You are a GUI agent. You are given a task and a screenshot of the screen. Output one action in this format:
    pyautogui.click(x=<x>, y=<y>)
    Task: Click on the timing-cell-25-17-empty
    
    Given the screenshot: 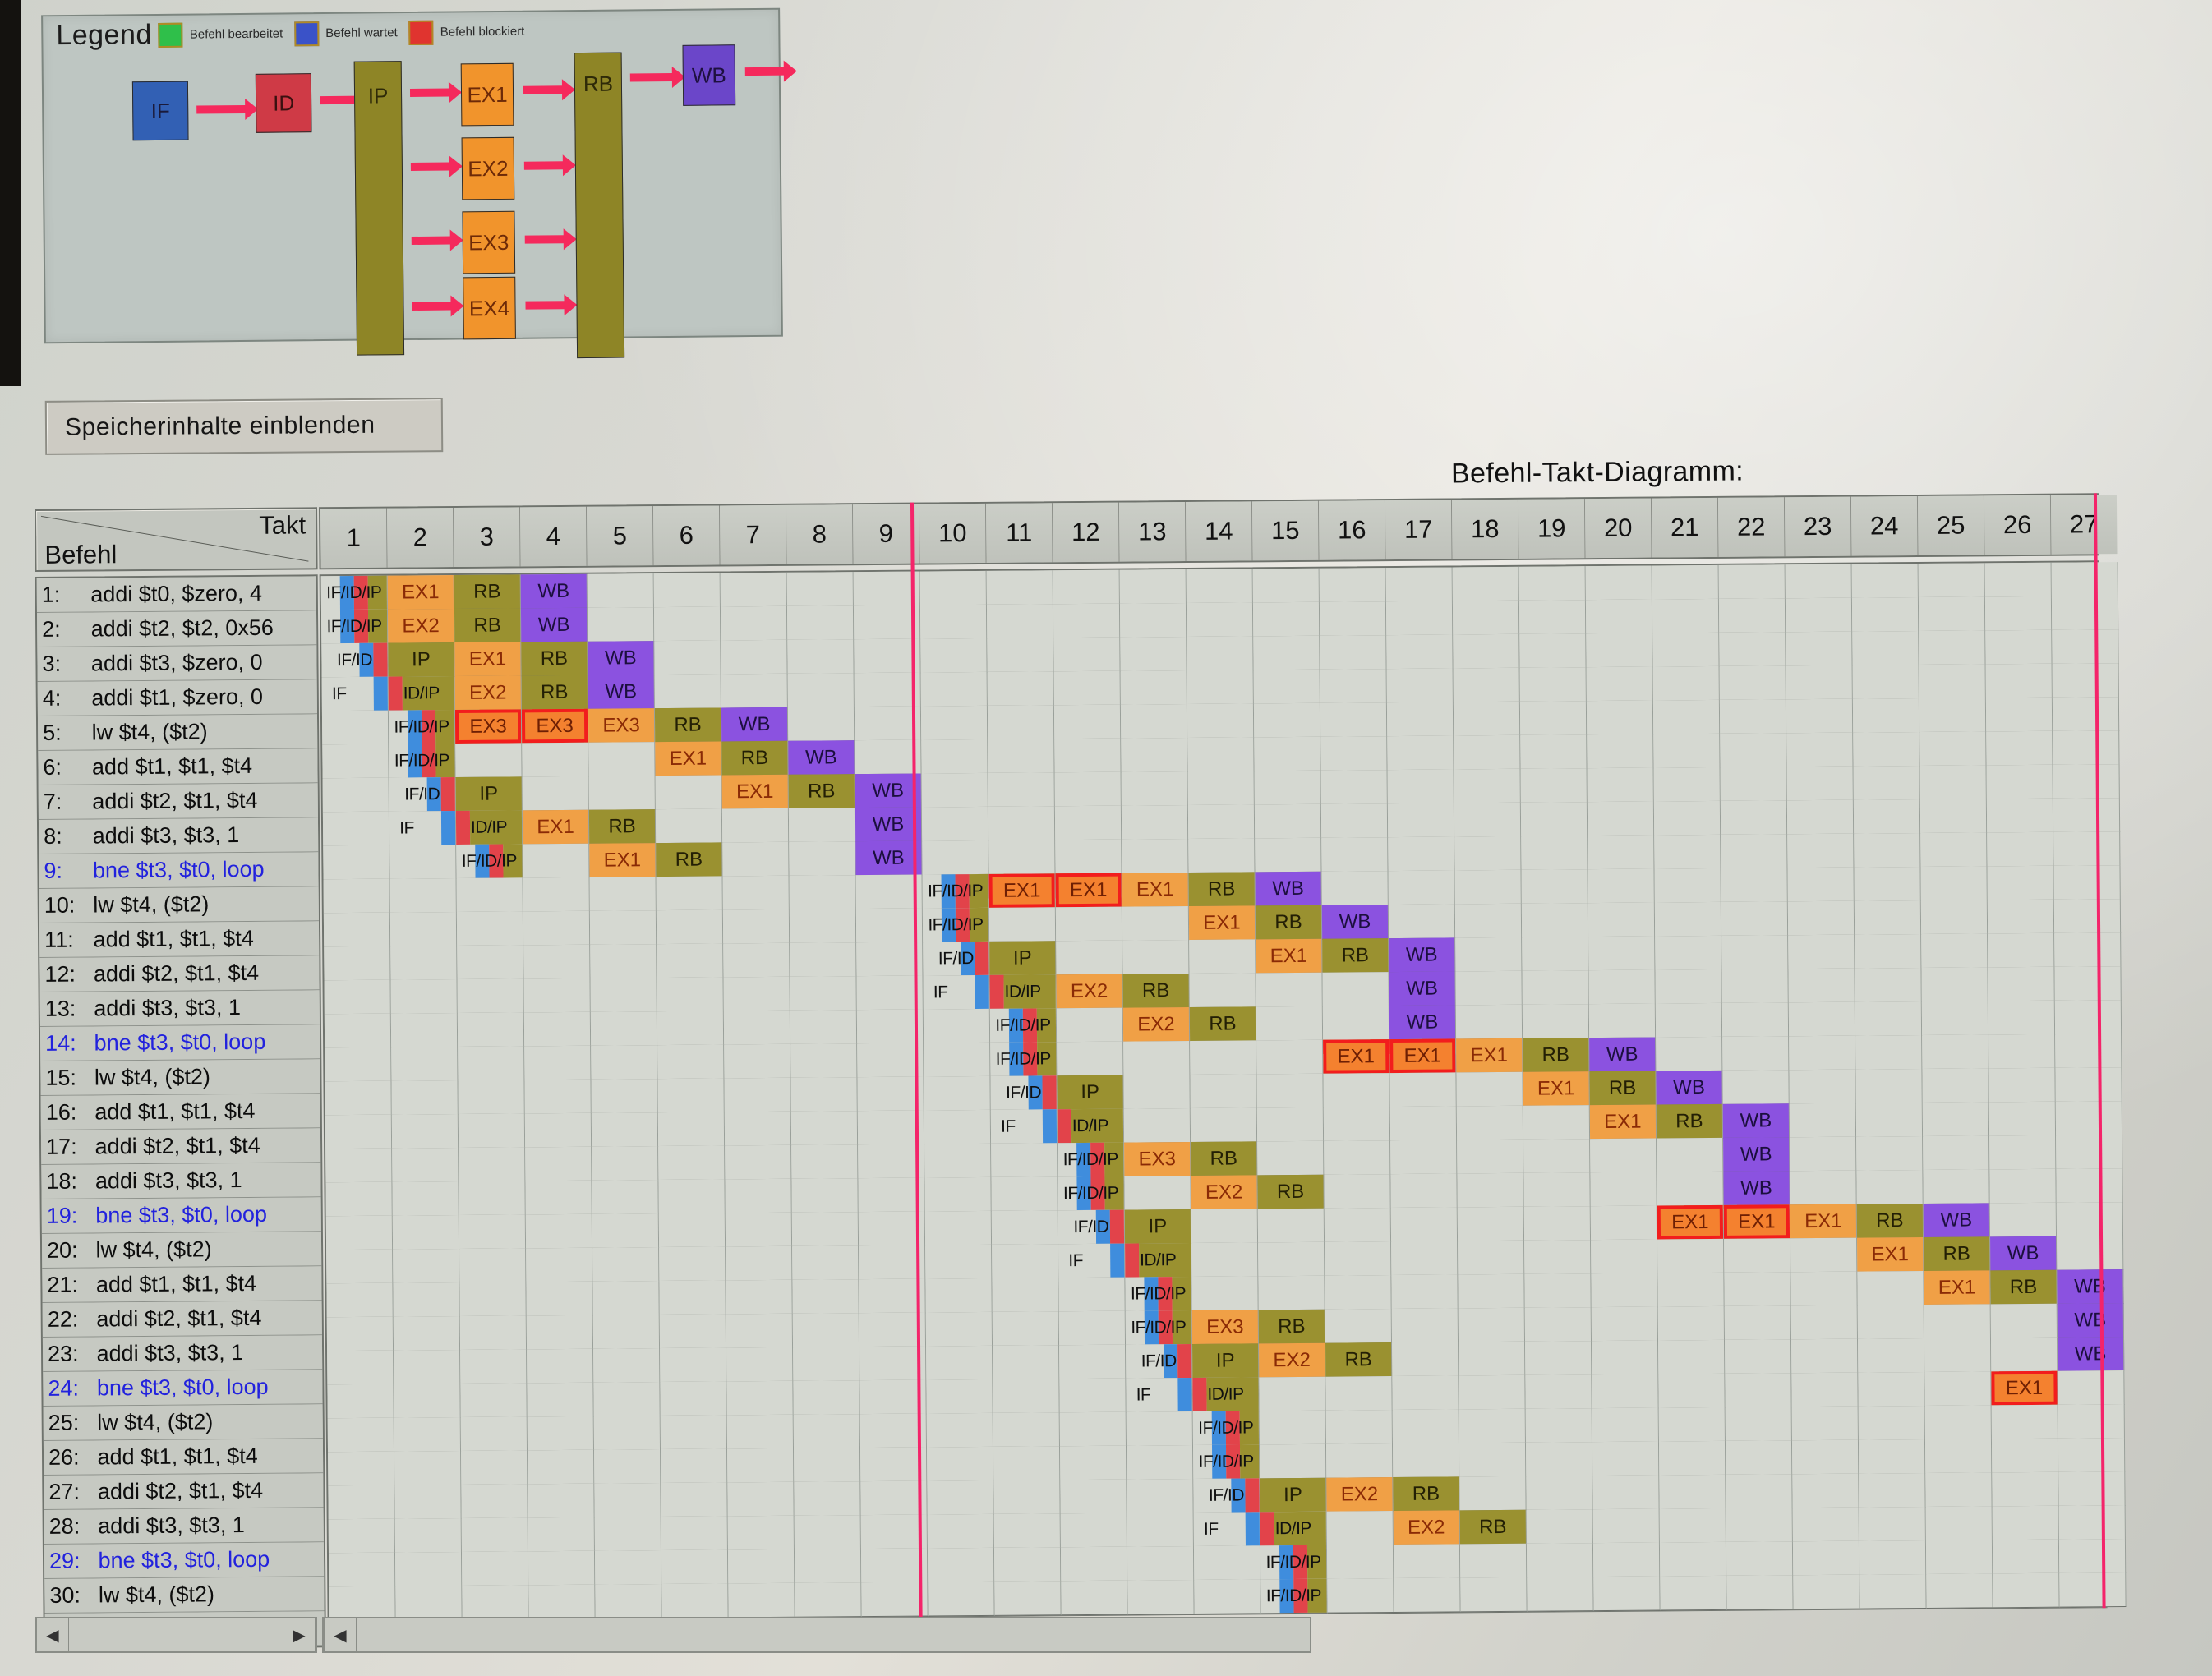 What is the action you would take?
    pyautogui.click(x=1425, y=1393)
    